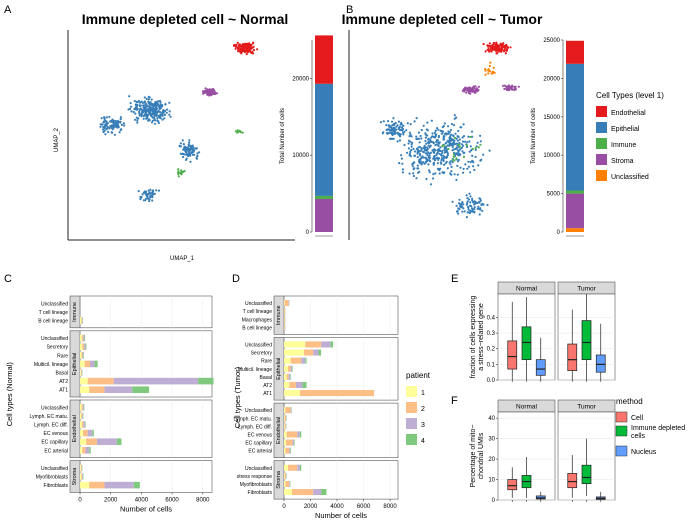  I want to click on panel-letter-e: E, so click(454, 279).